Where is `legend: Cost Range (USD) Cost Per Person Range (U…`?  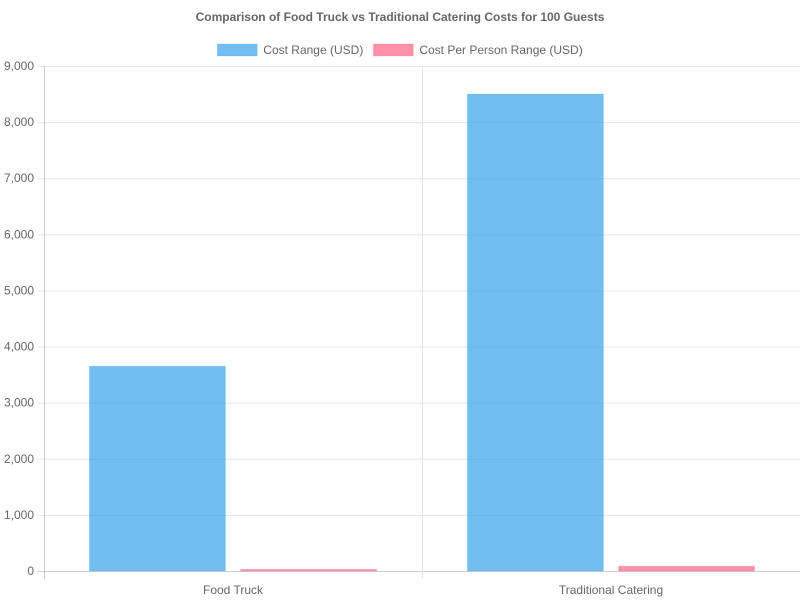
legend: Cost Range (USD) Cost Per Person Range (U… is located at coordinates (399, 50).